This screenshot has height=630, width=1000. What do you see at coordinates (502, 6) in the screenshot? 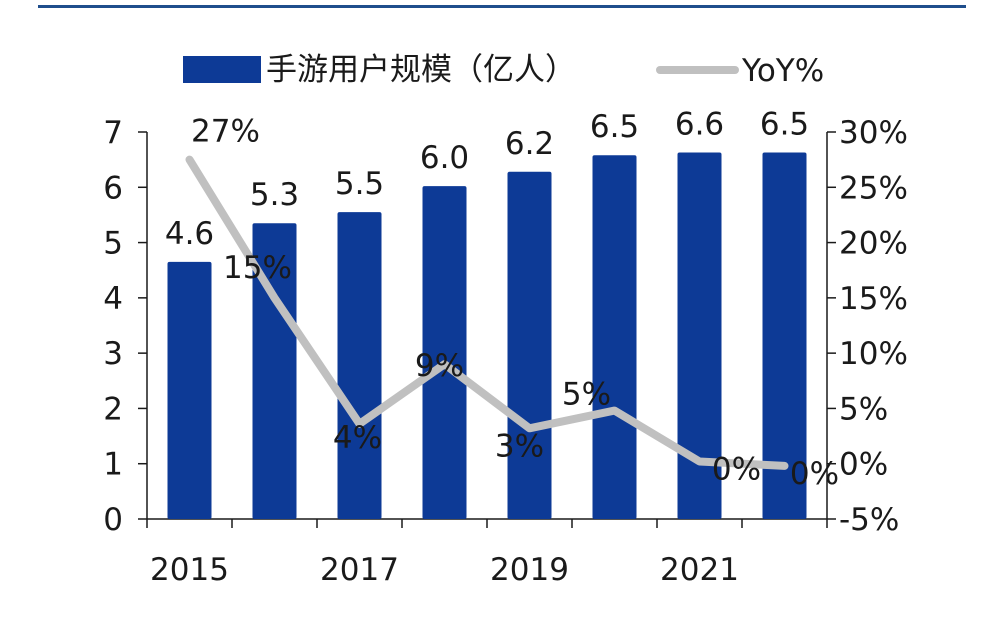
I see `top-rule` at bounding box center [502, 6].